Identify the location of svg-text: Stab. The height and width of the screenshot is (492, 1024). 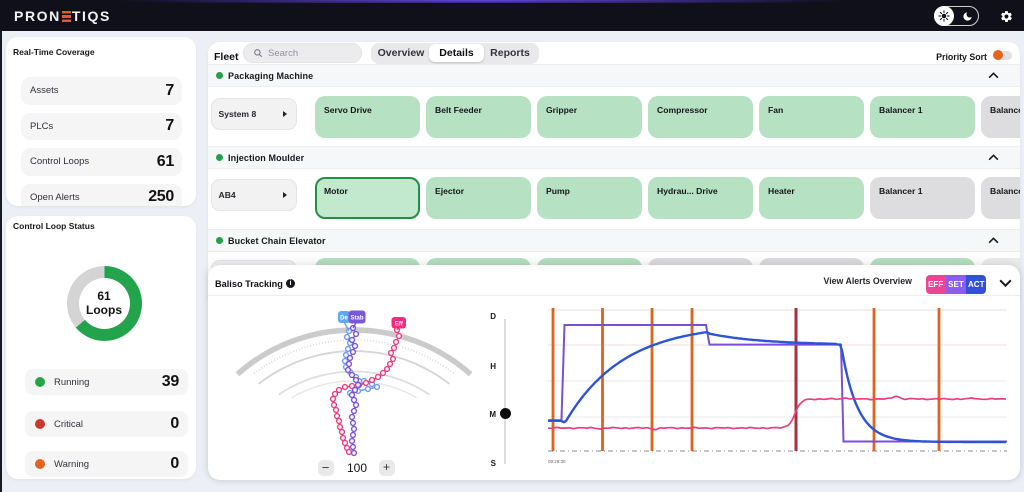
(356, 319).